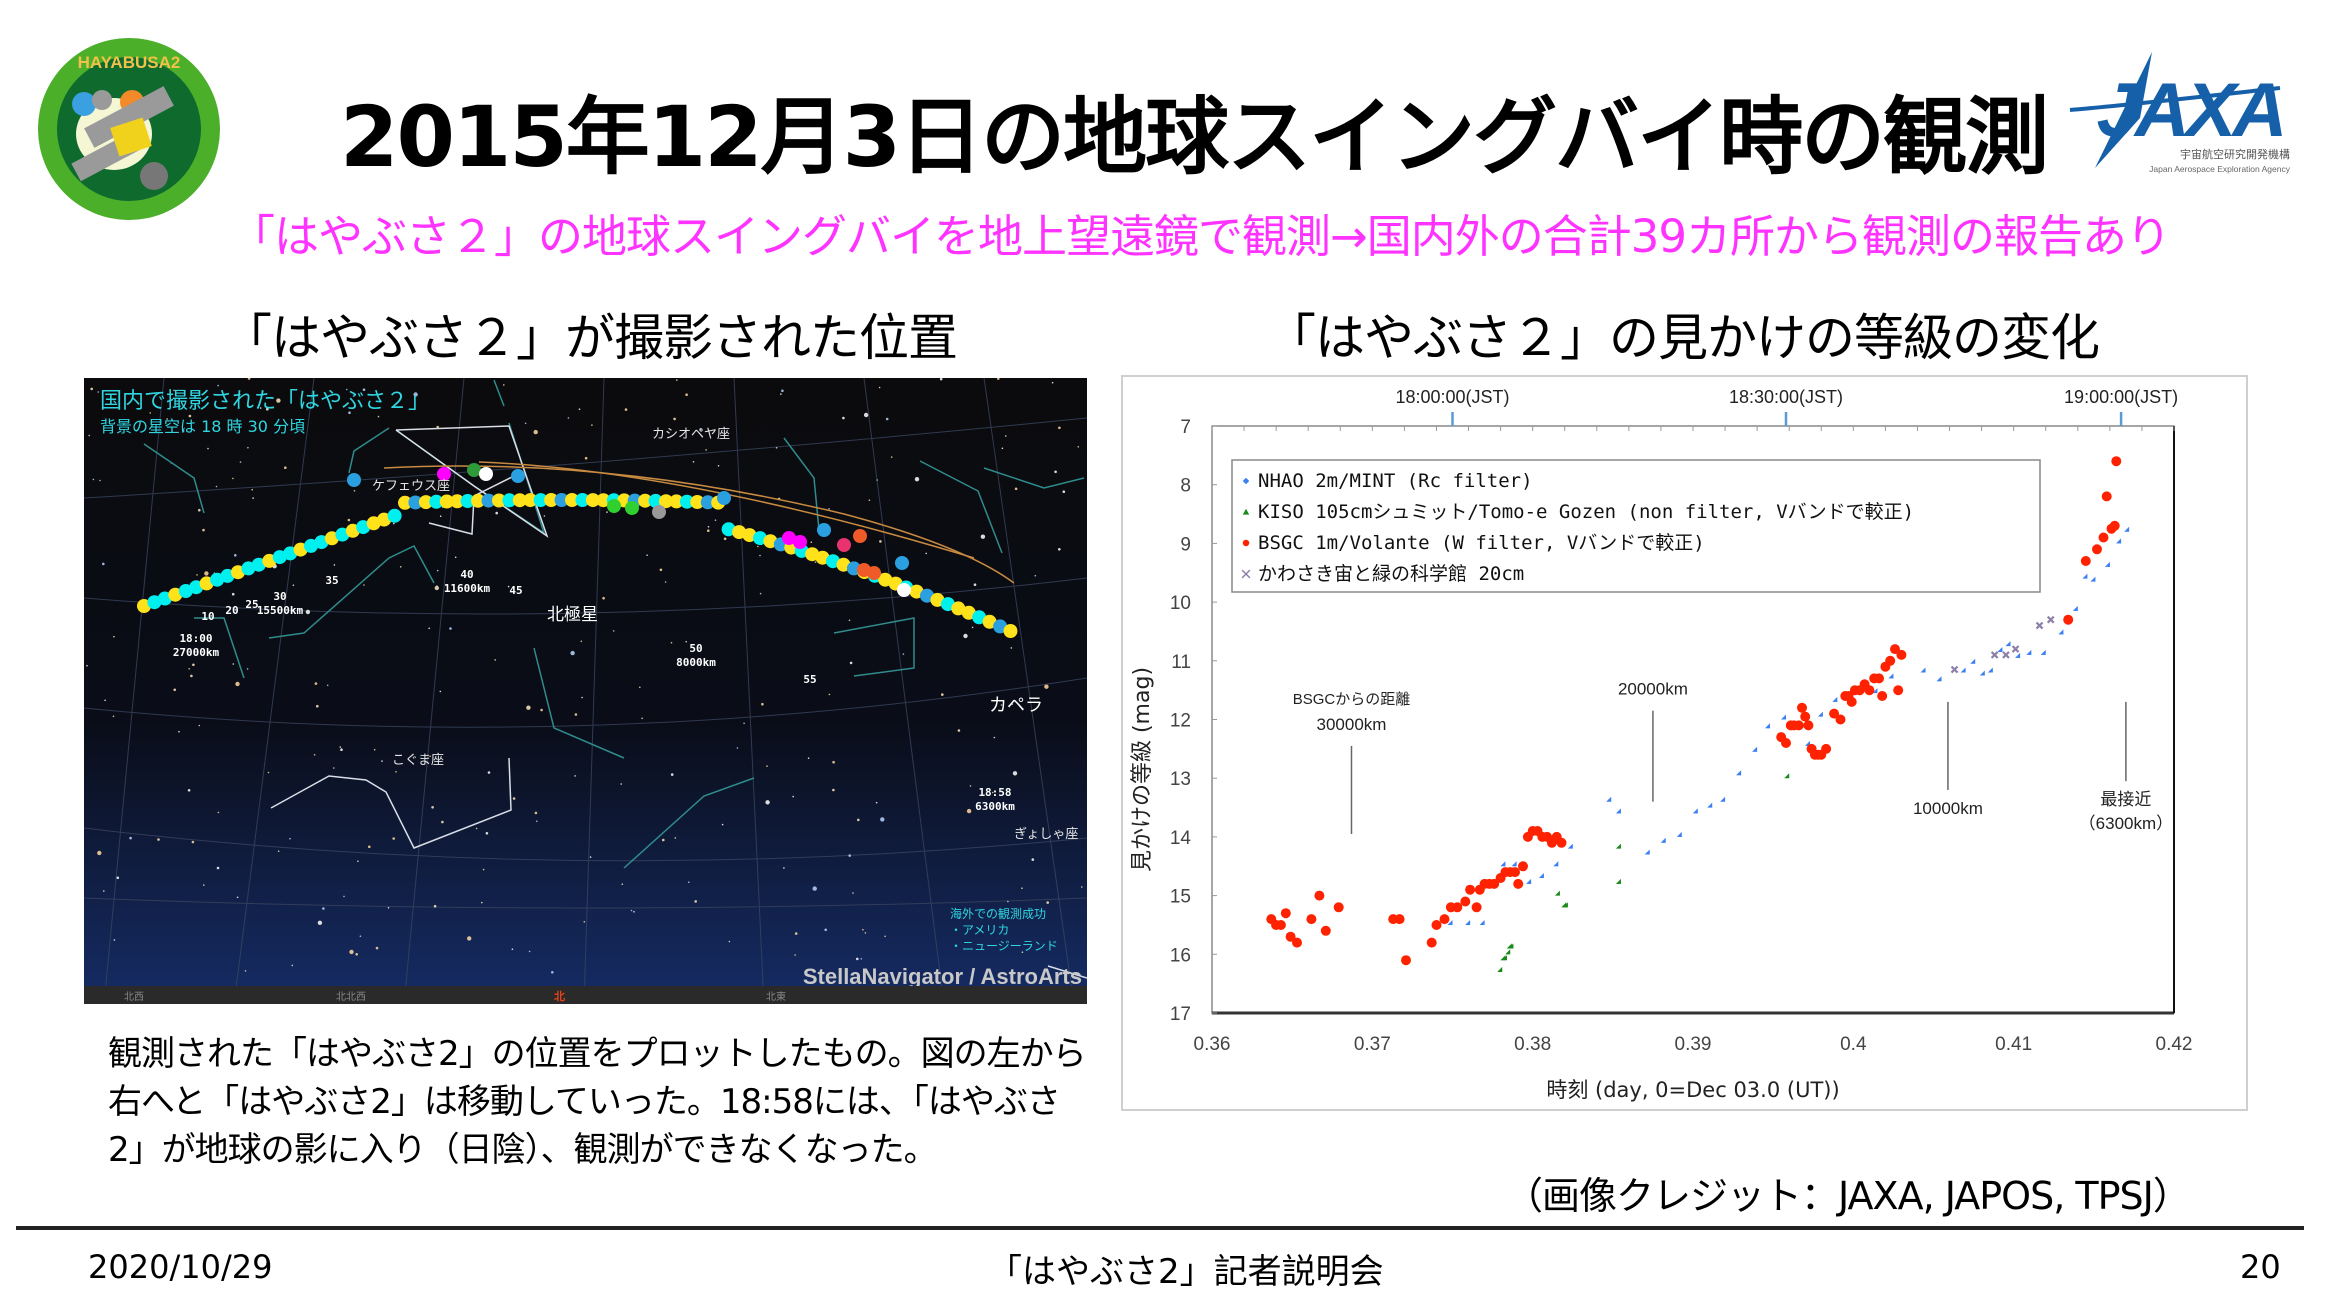 Image resolution: width=2339 pixels, height=1315 pixels. What do you see at coordinates (2235, 154) in the screenshot?
I see `jaxa-logo-jp: 宇宙航空研究開発機構` at bounding box center [2235, 154].